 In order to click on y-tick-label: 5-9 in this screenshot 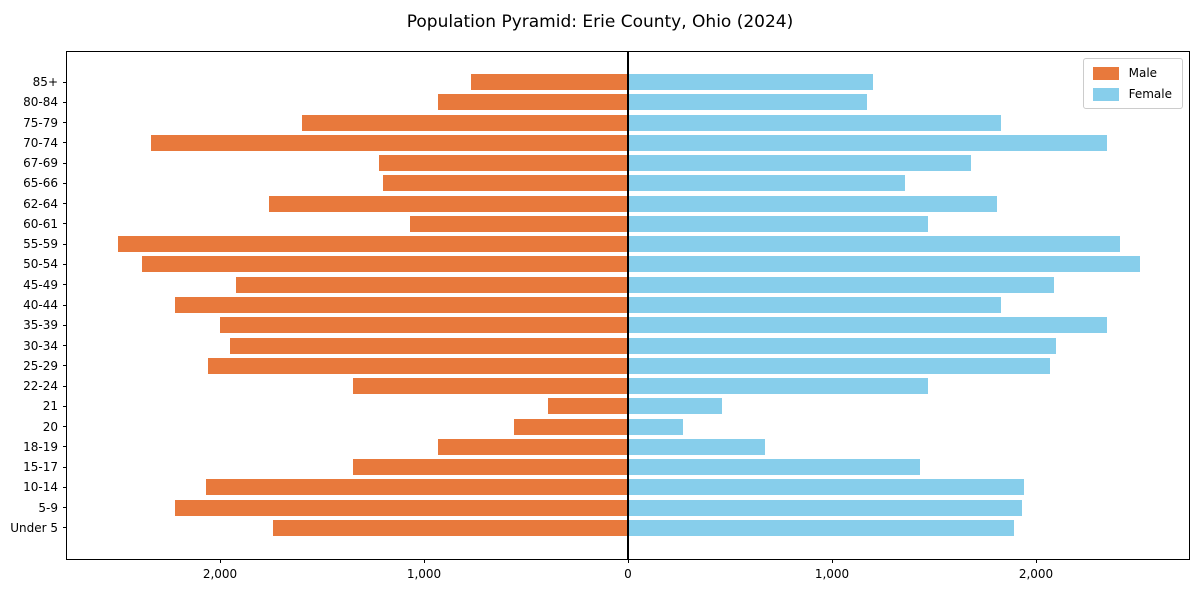, I will do `click(48, 507)`.